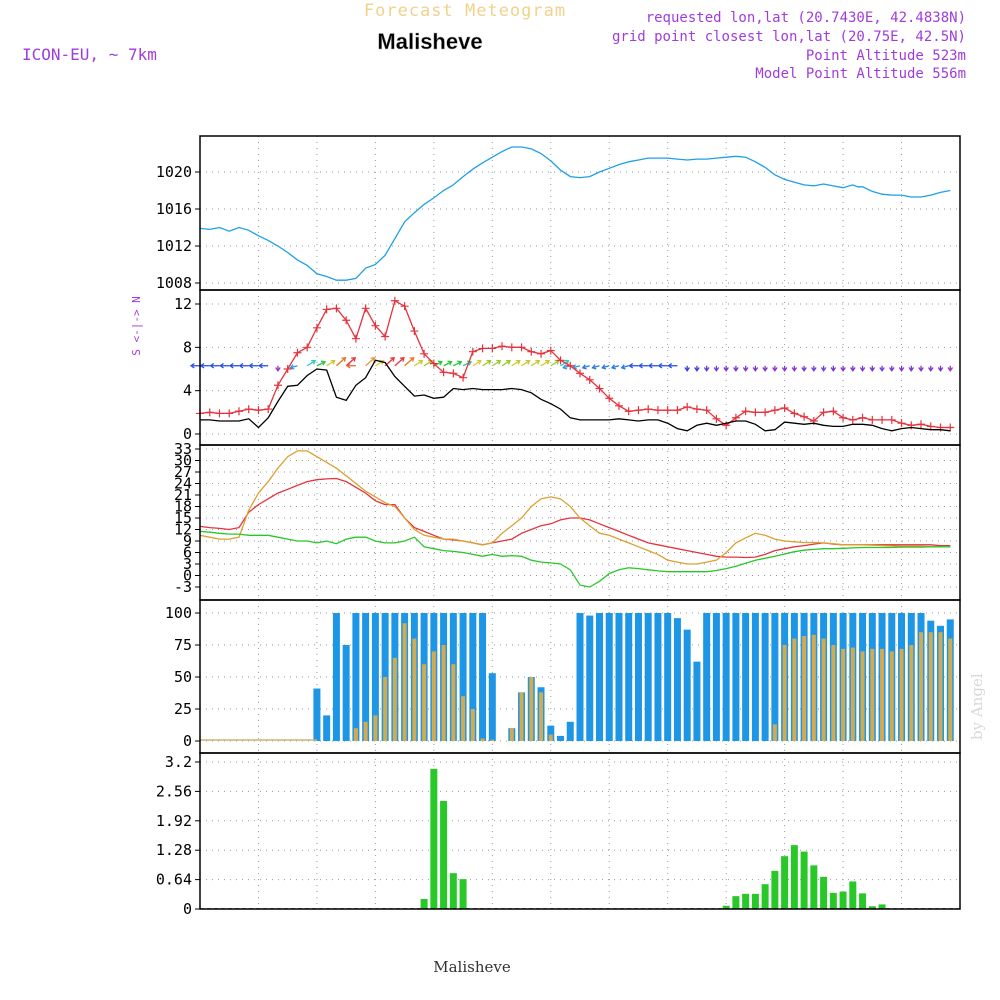 The height and width of the screenshot is (1000, 1000). What do you see at coordinates (183, 709) in the screenshot?
I see `y-tick-label: 25` at bounding box center [183, 709].